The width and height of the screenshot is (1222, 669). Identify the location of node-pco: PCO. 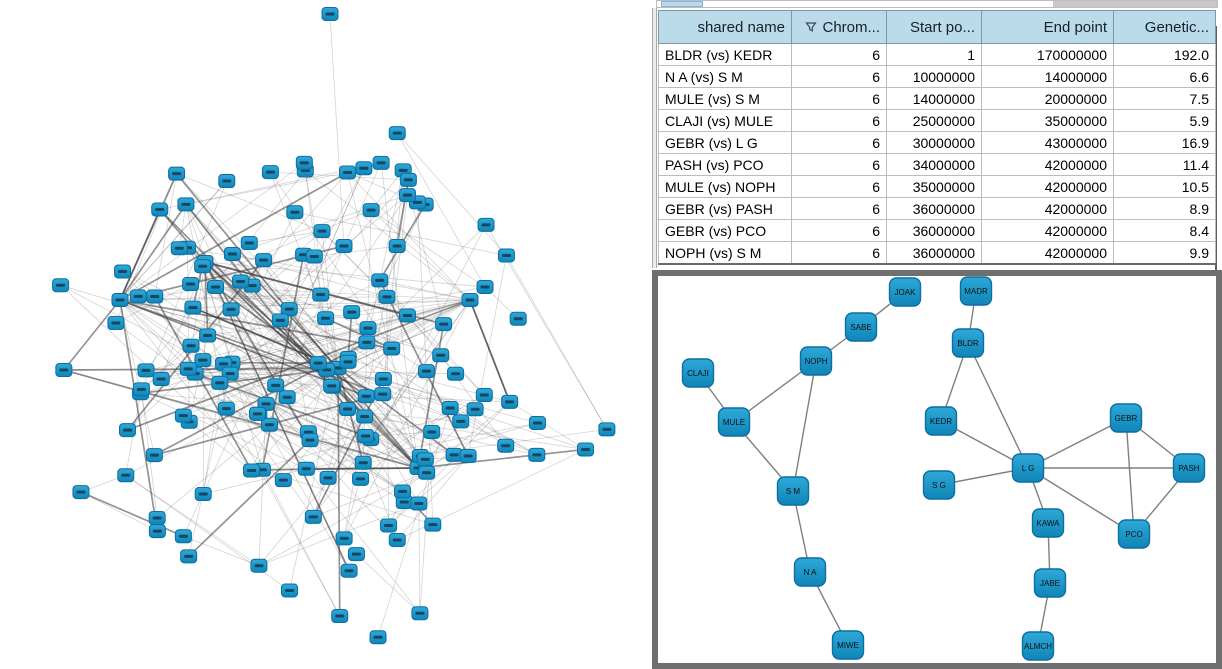
(1134, 534).